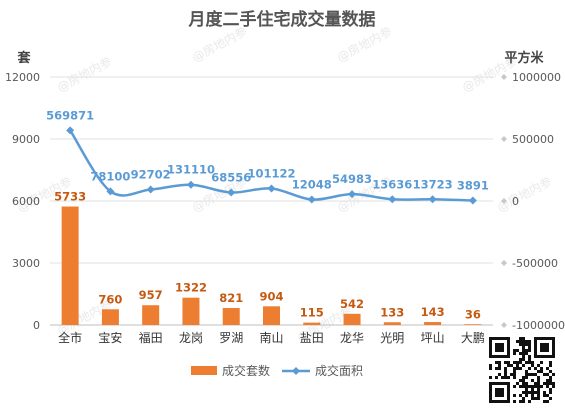  I want to click on line-data-label: 92702, so click(151, 175).